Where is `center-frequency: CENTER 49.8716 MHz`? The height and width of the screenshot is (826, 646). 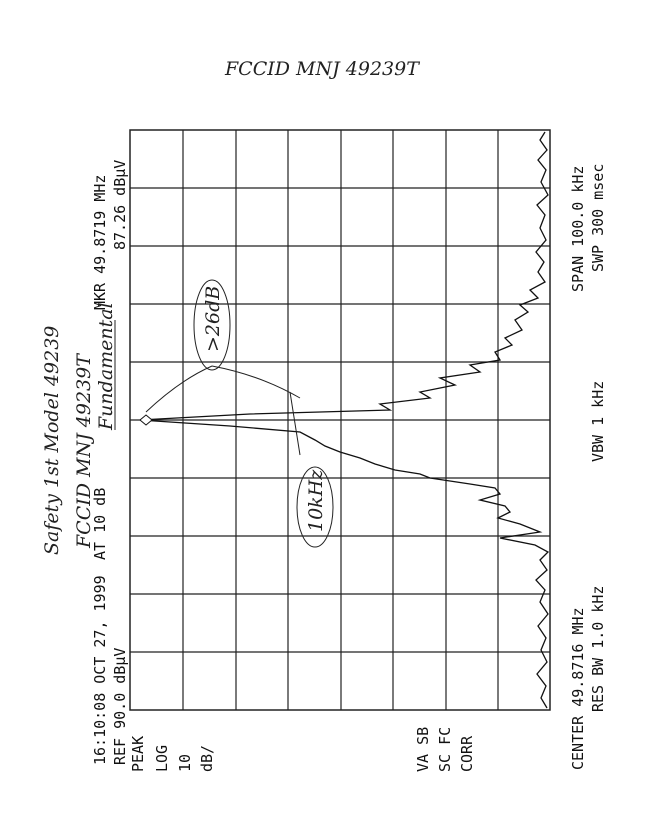
center-frequency: CENTER 49.8716 MHz is located at coordinates (578, 688).